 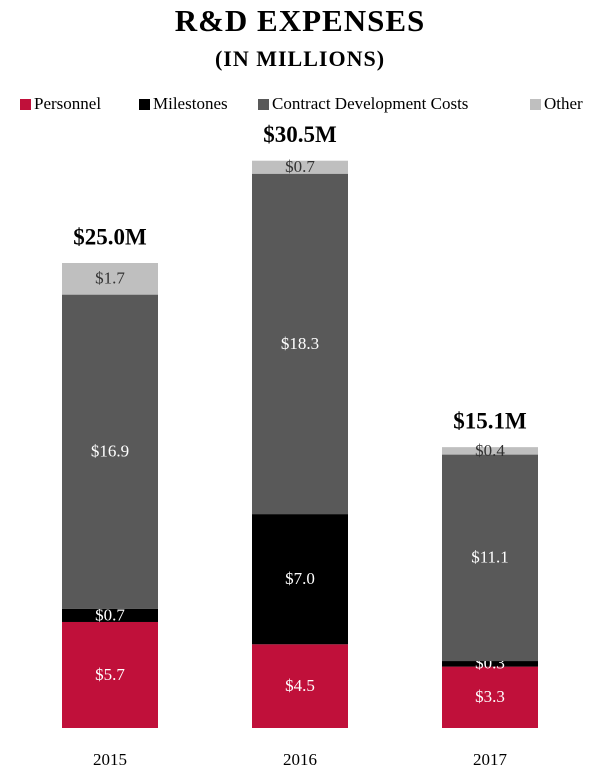 What do you see at coordinates (563, 103) in the screenshot?
I see `legend-label: Other` at bounding box center [563, 103].